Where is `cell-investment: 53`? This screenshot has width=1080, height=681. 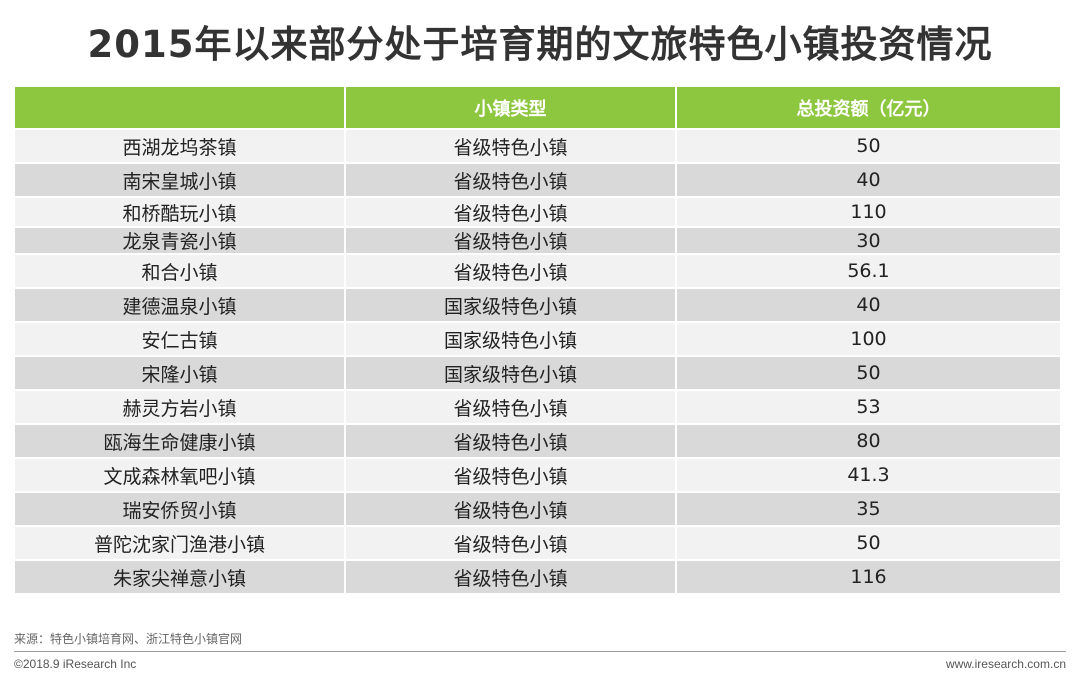 cell-investment: 53 is located at coordinates (868, 406).